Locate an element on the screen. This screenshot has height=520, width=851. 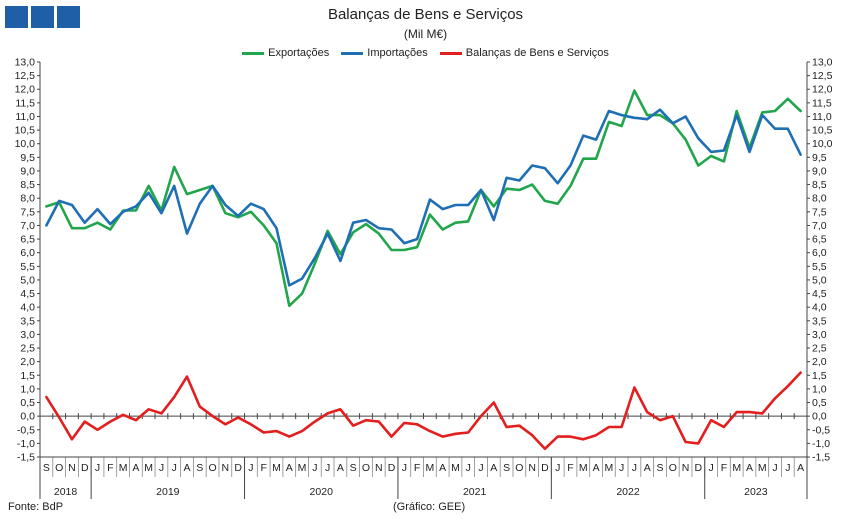
y-tick-label-right: 9,5 is located at coordinates (819, 158).